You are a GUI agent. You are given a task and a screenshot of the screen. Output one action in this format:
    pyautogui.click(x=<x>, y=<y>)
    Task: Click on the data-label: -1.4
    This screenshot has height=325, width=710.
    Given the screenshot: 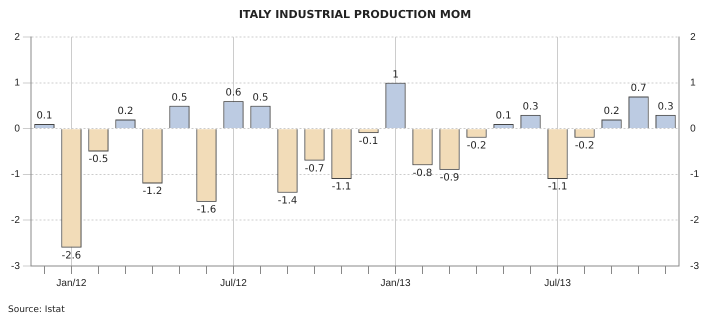 What is the action you would take?
    pyautogui.click(x=288, y=200)
    